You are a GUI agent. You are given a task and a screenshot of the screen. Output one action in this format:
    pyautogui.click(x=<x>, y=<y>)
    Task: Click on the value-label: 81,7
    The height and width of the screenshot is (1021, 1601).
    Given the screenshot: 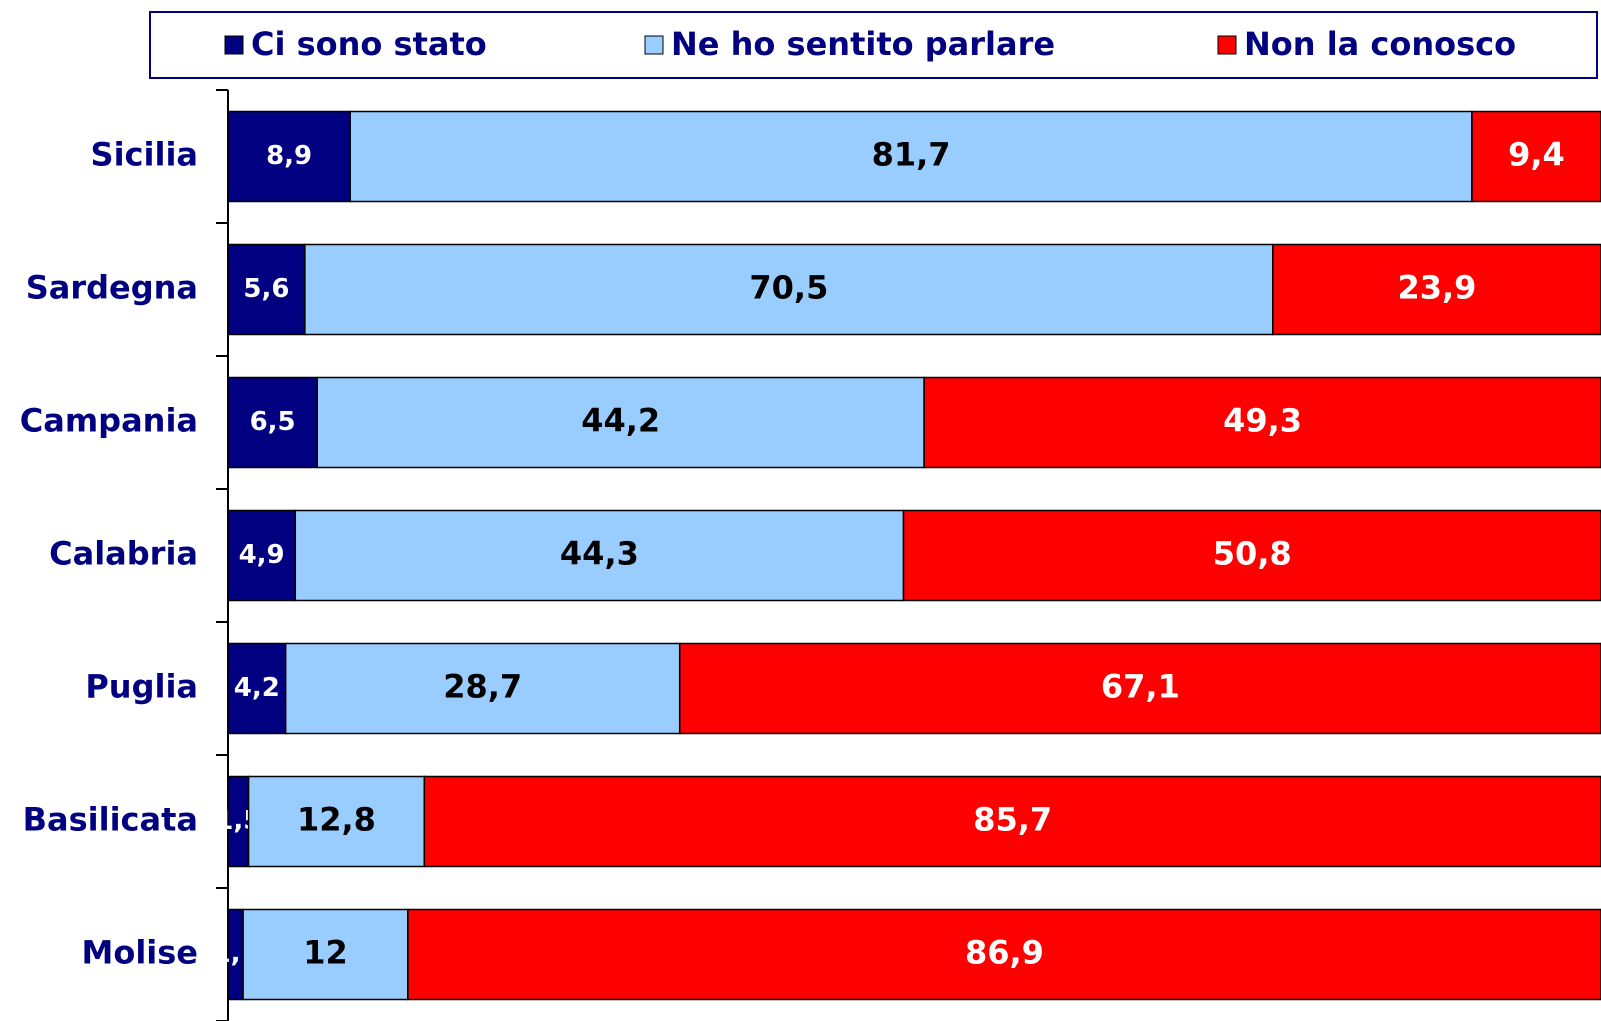 What is the action you would take?
    pyautogui.click(x=911, y=155)
    